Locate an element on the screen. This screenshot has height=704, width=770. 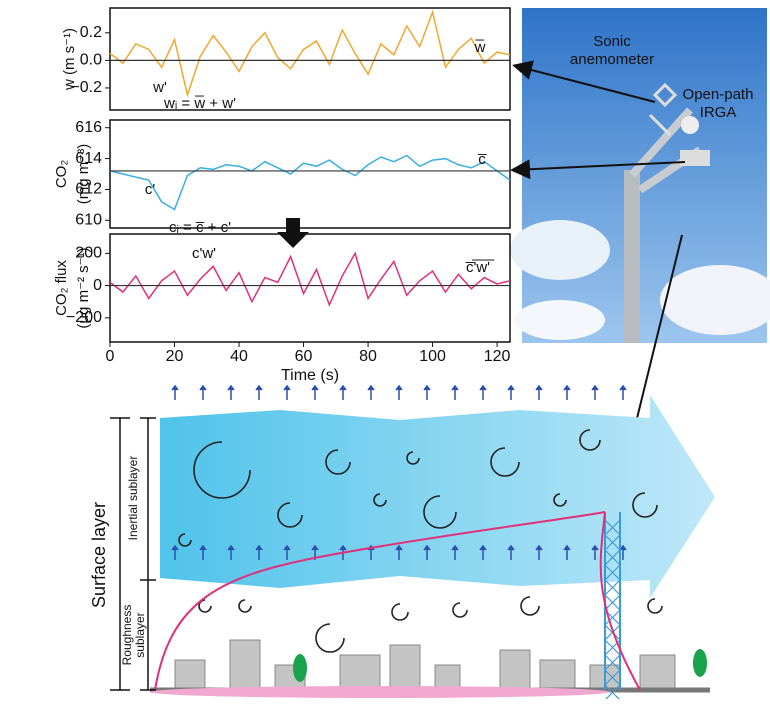
x-axis-label: Time (s) is located at coordinates (310, 375).